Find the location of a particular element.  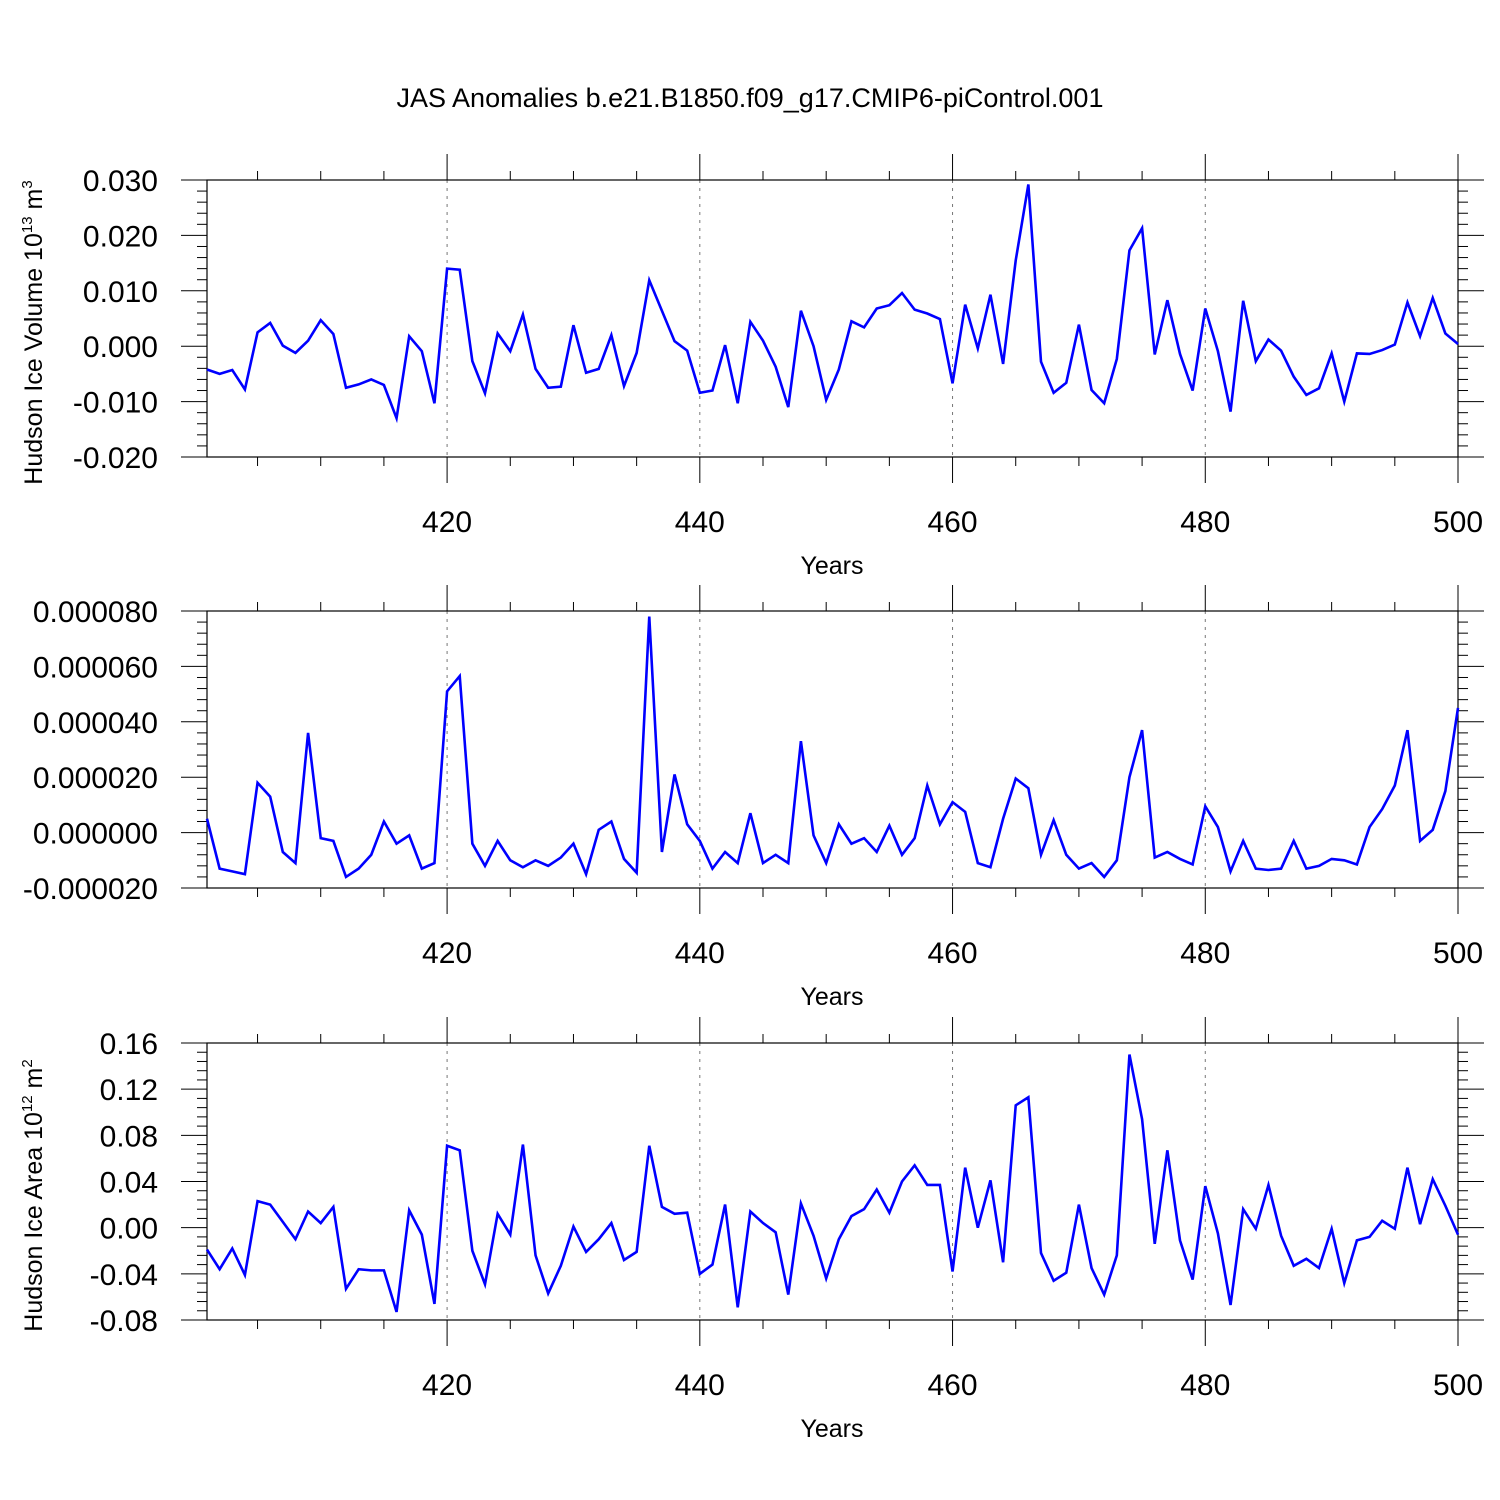

y-tick-label: 0.000080 is located at coordinates (95, 612).